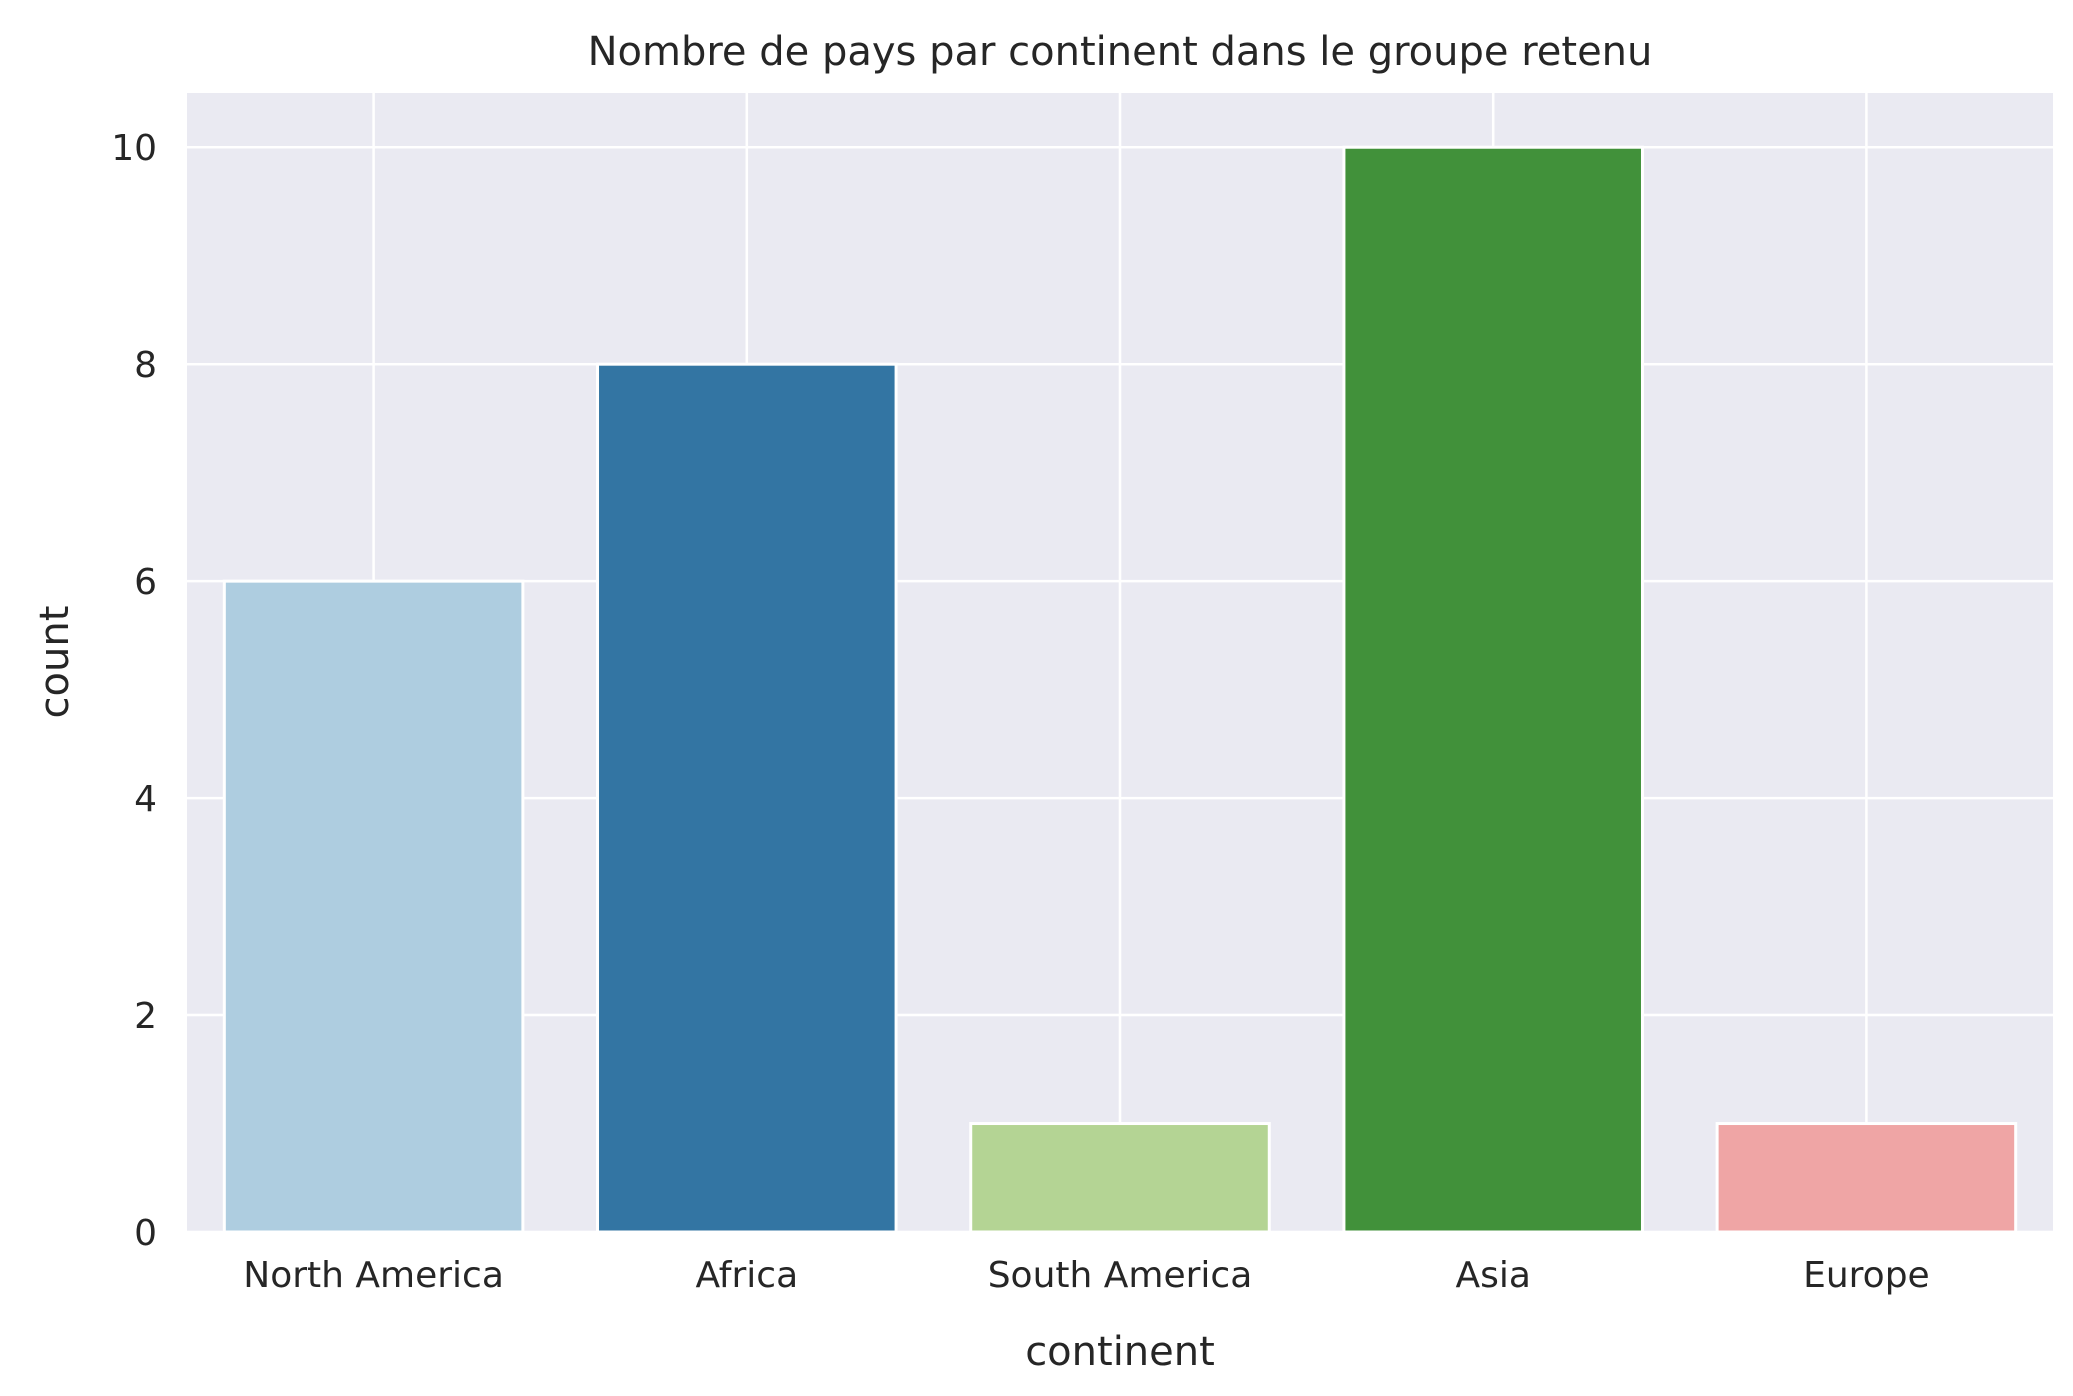 The image size is (2073, 1396). Describe the element at coordinates (1866, 1178) in the screenshot. I see `bar-europe` at that location.